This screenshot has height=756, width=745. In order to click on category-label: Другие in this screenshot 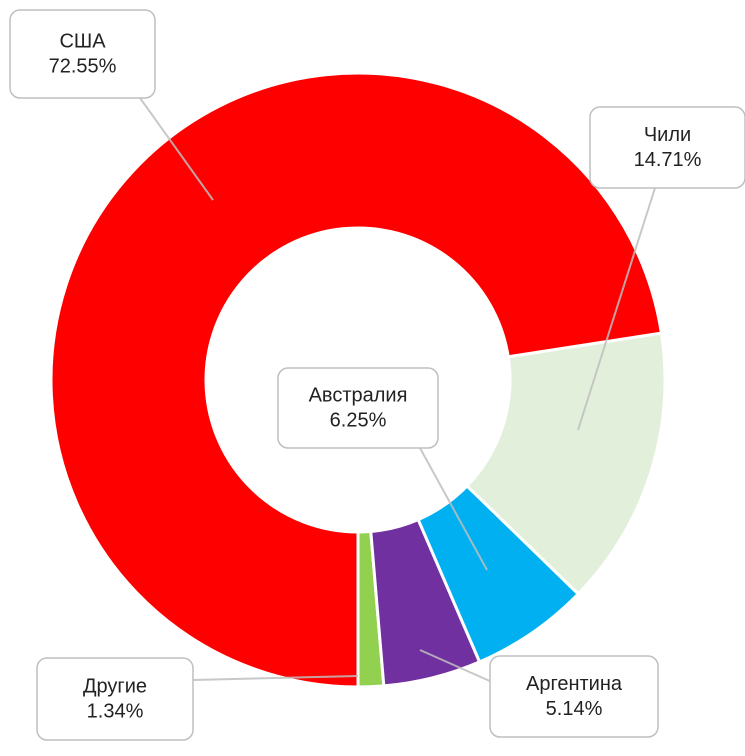, I will do `click(115, 686)`.